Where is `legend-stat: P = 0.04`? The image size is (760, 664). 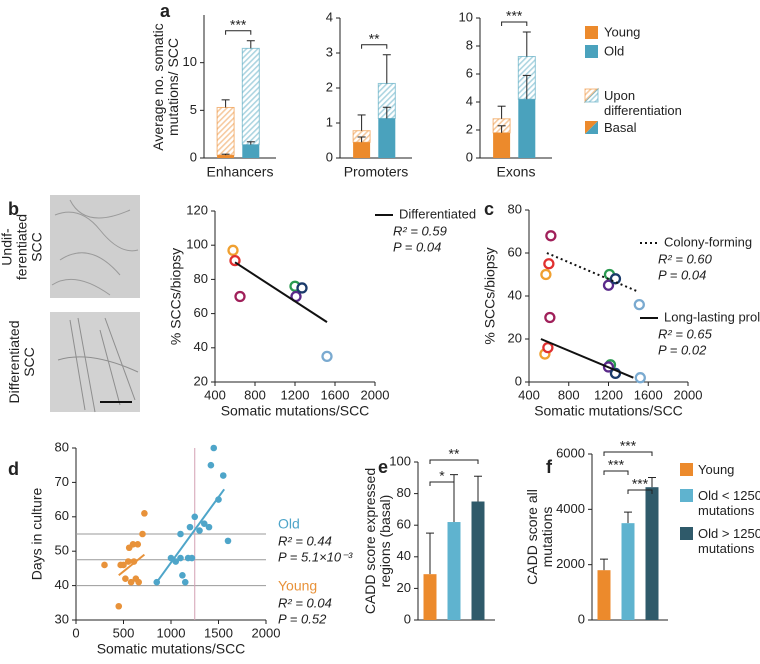
legend-stat: P = 0.04 is located at coordinates (682, 274).